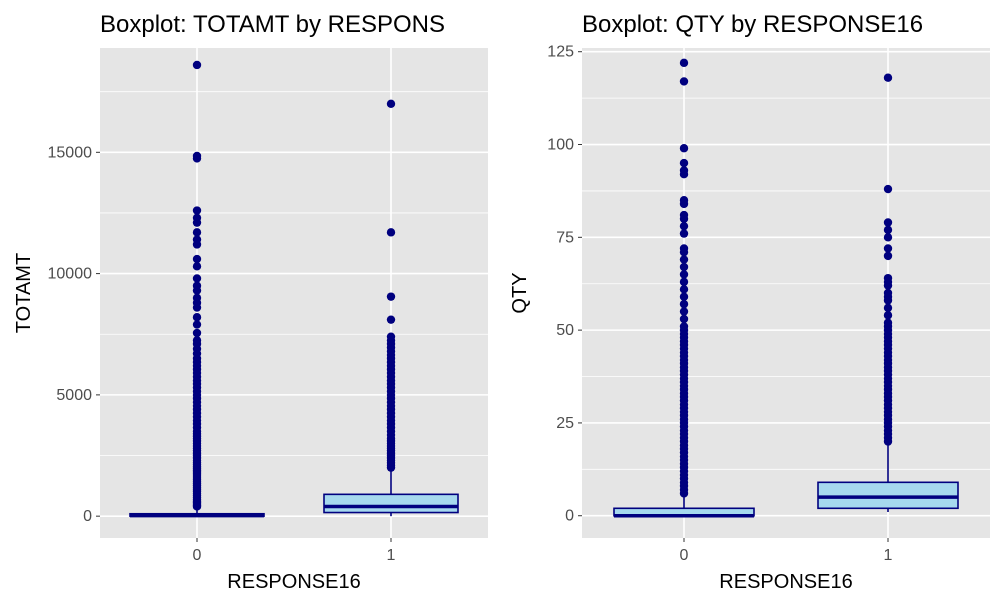  What do you see at coordinates (74, 334) in the screenshot?
I see `y-tick-labels: 0 5000 10000 15000` at bounding box center [74, 334].